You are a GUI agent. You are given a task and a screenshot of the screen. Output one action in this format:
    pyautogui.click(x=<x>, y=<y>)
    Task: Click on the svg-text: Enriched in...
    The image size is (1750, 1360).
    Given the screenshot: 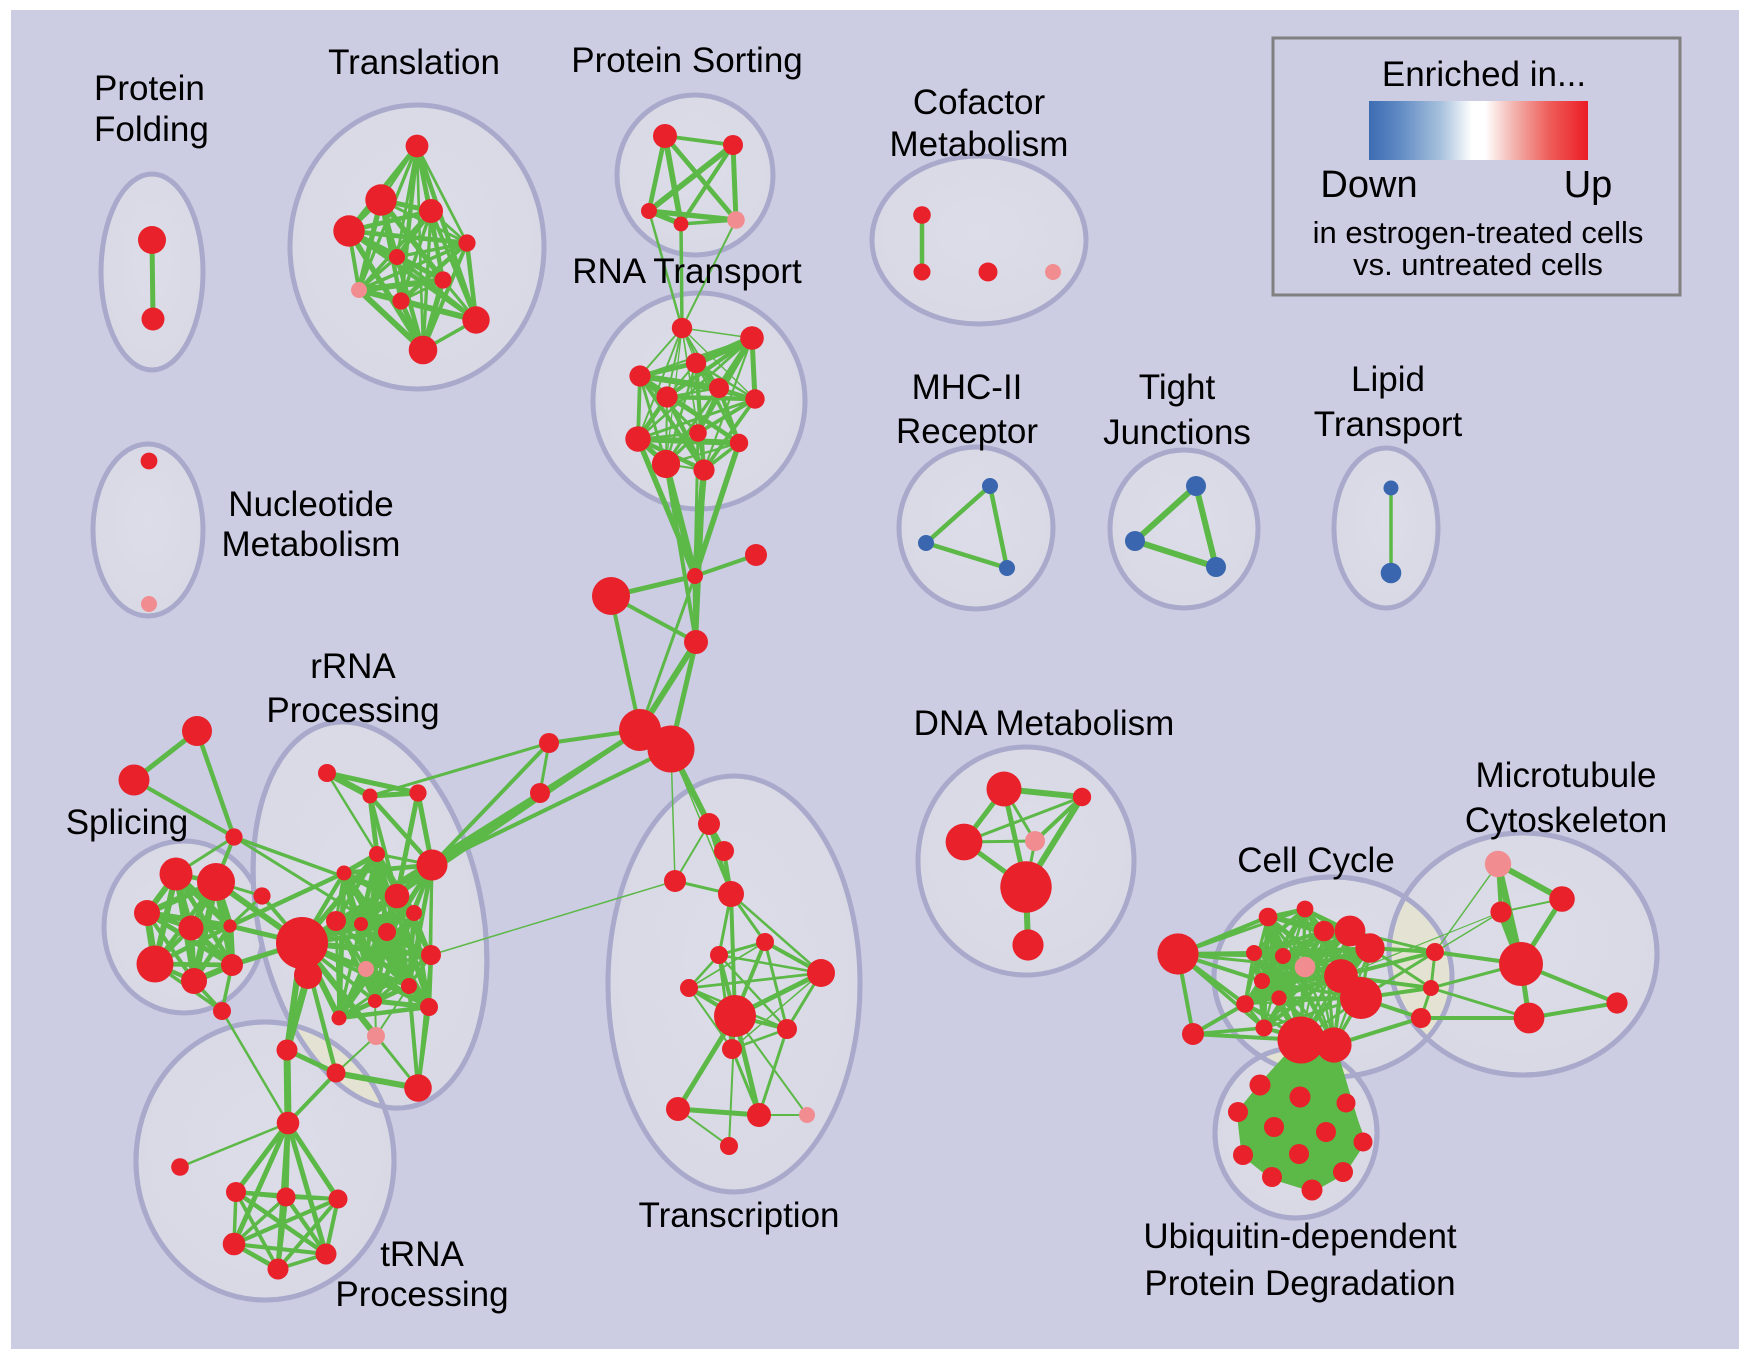 What is the action you would take?
    pyautogui.click(x=1484, y=74)
    